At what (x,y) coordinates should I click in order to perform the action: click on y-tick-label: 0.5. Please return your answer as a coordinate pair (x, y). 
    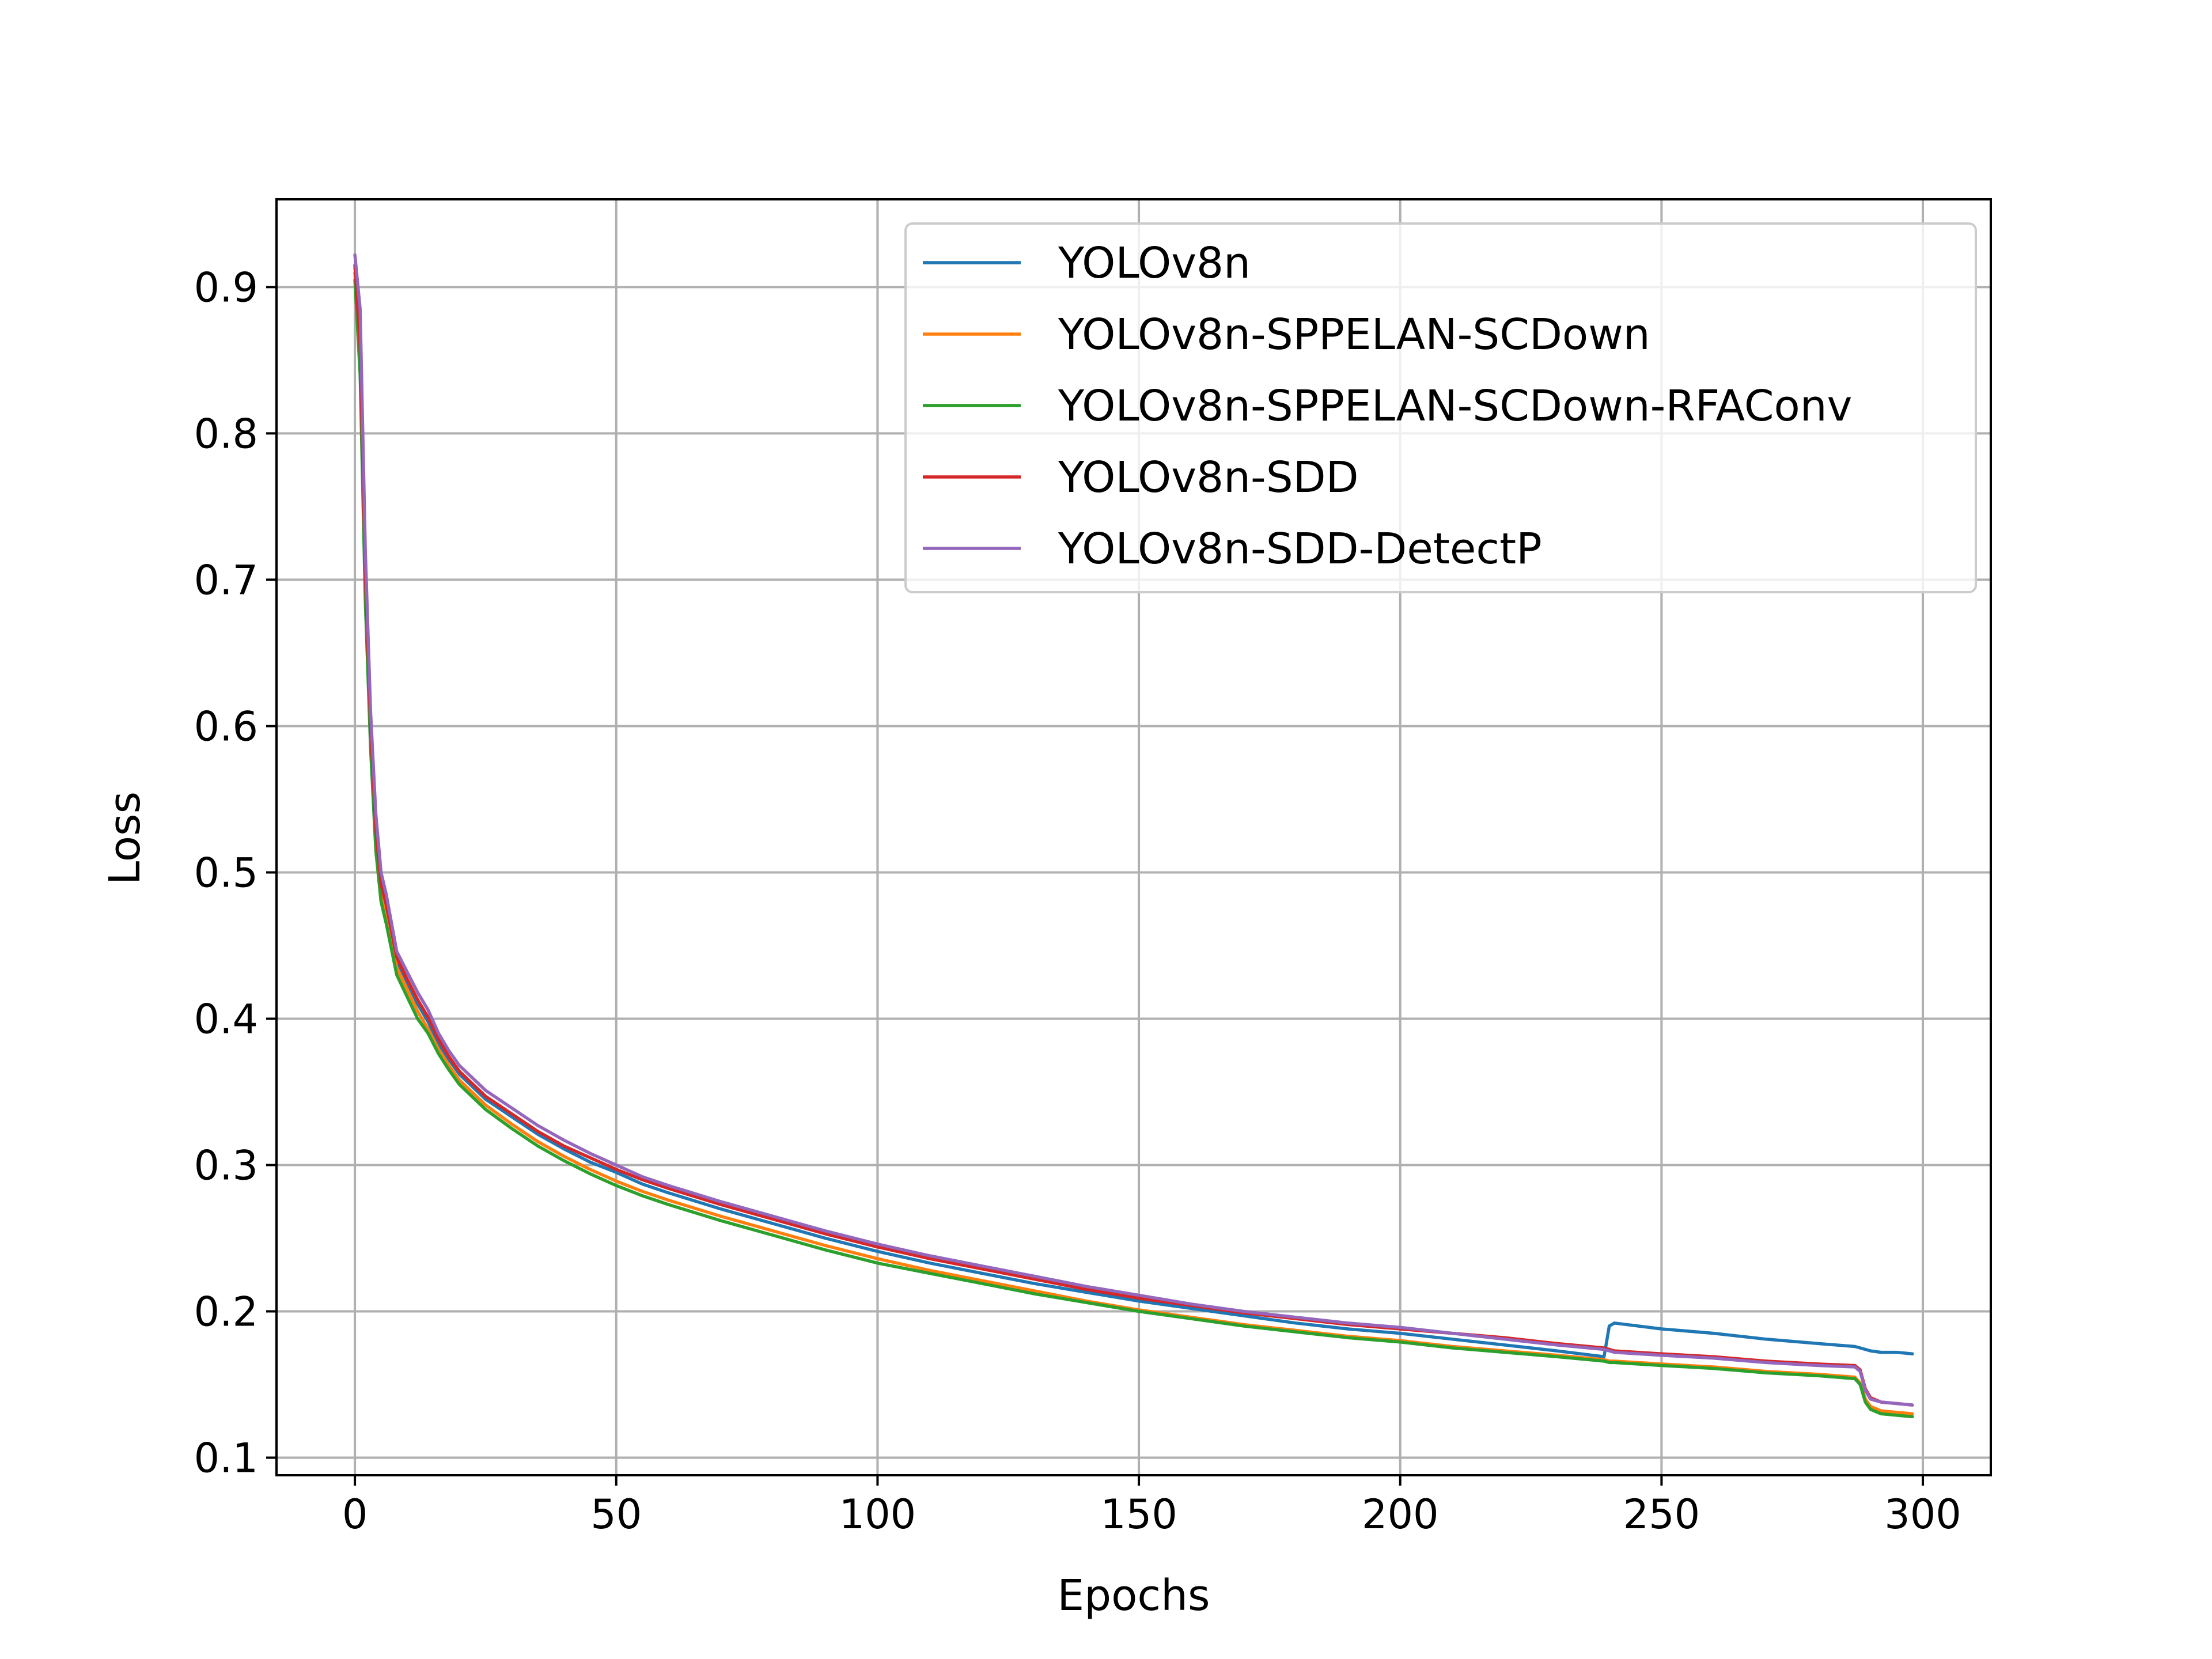
    Looking at the image, I should click on (226, 872).